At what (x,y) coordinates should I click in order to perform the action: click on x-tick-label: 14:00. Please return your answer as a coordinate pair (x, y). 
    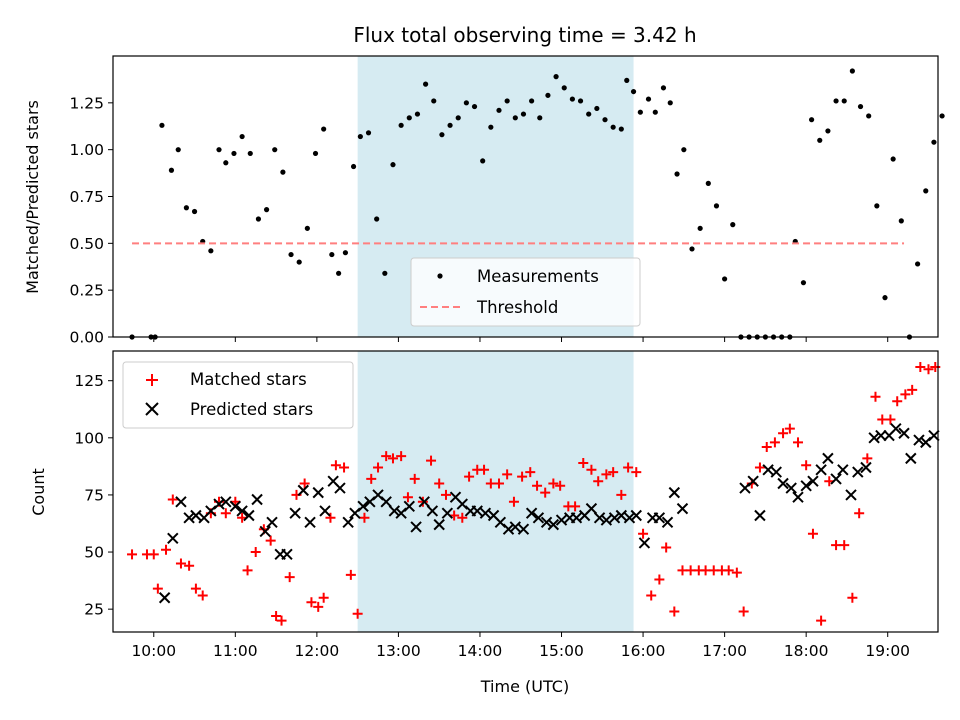
    Looking at the image, I should click on (480, 651).